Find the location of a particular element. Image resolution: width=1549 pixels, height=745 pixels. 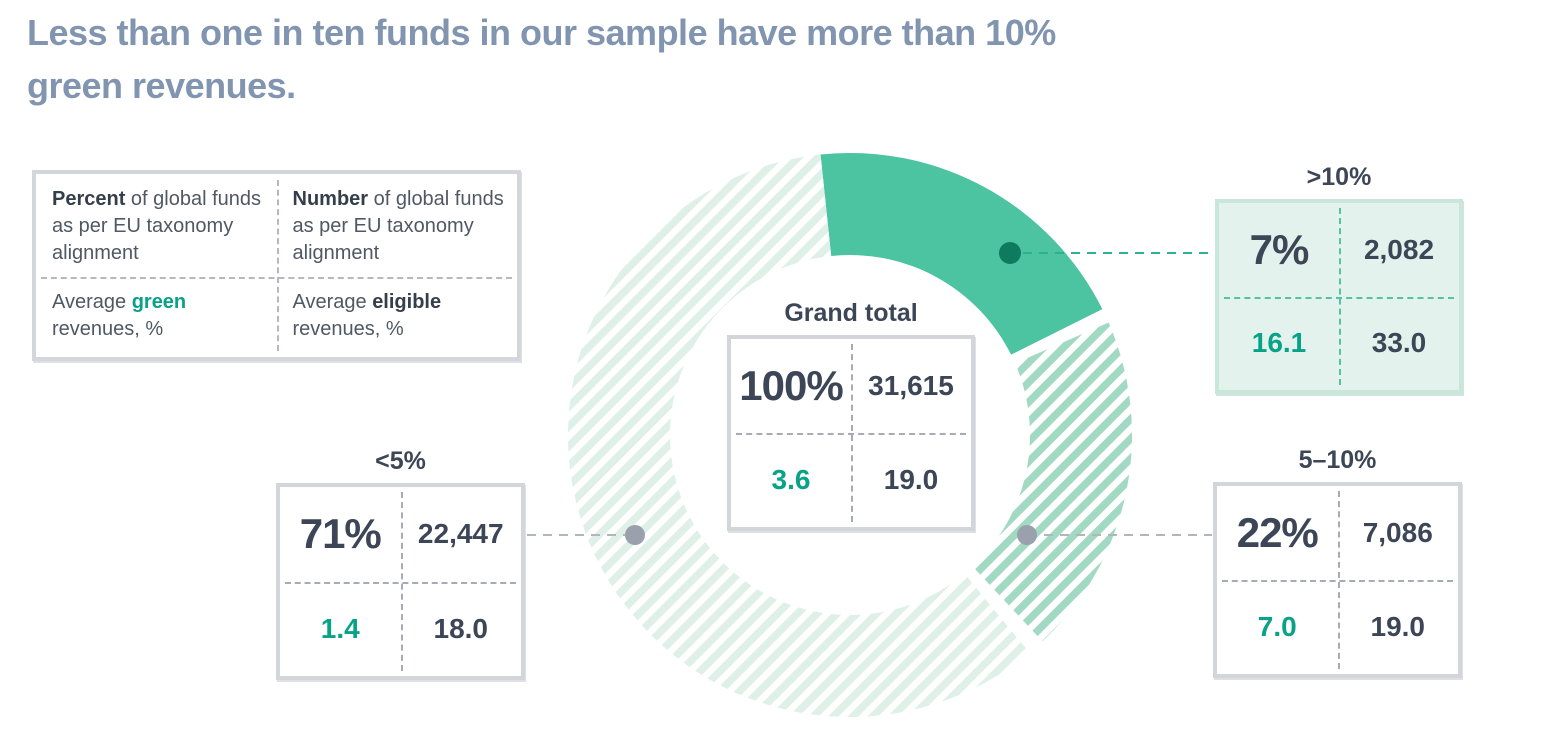

gt10-avg-green: 16.1 is located at coordinates (1279, 343).